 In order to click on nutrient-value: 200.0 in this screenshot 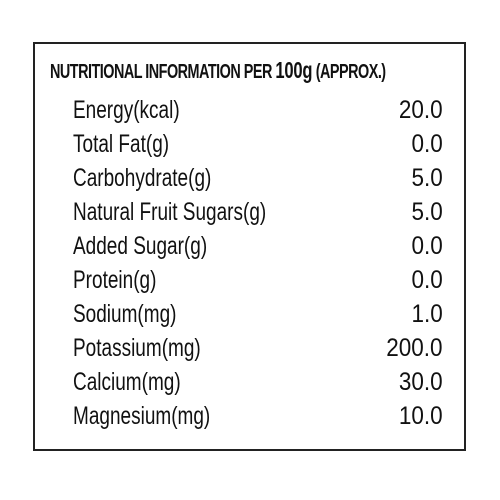, I will do `click(414, 348)`.